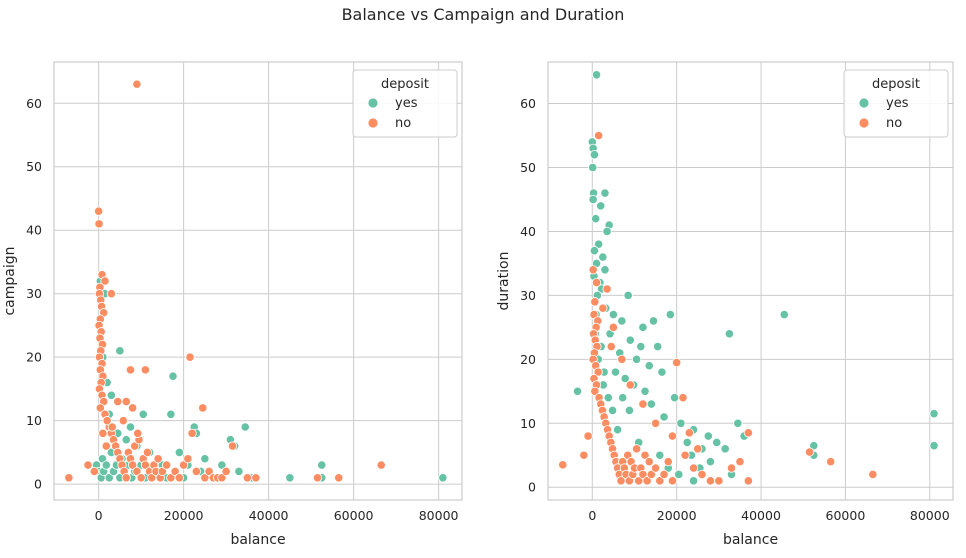 The height and width of the screenshot is (558, 966). What do you see at coordinates (528, 359) in the screenshot?
I see `y-tick-label: 20` at bounding box center [528, 359].